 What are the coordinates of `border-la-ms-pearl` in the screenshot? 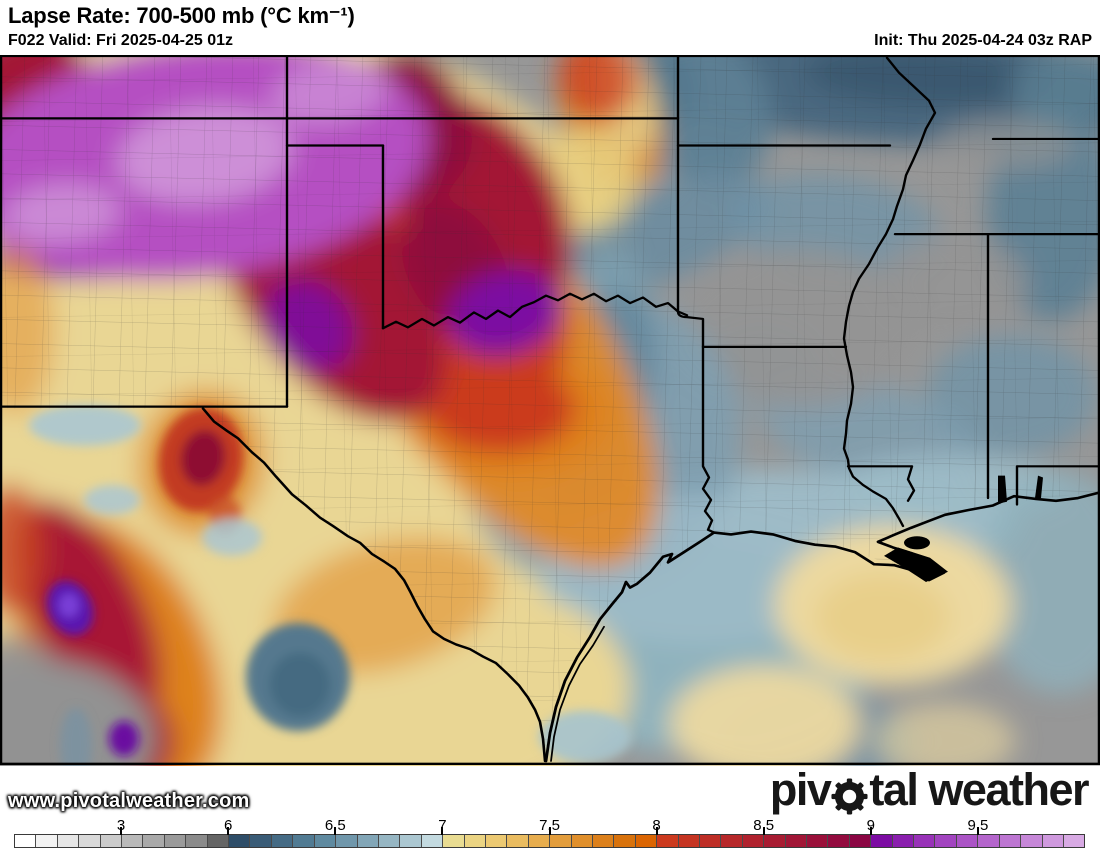 It's located at (881, 483).